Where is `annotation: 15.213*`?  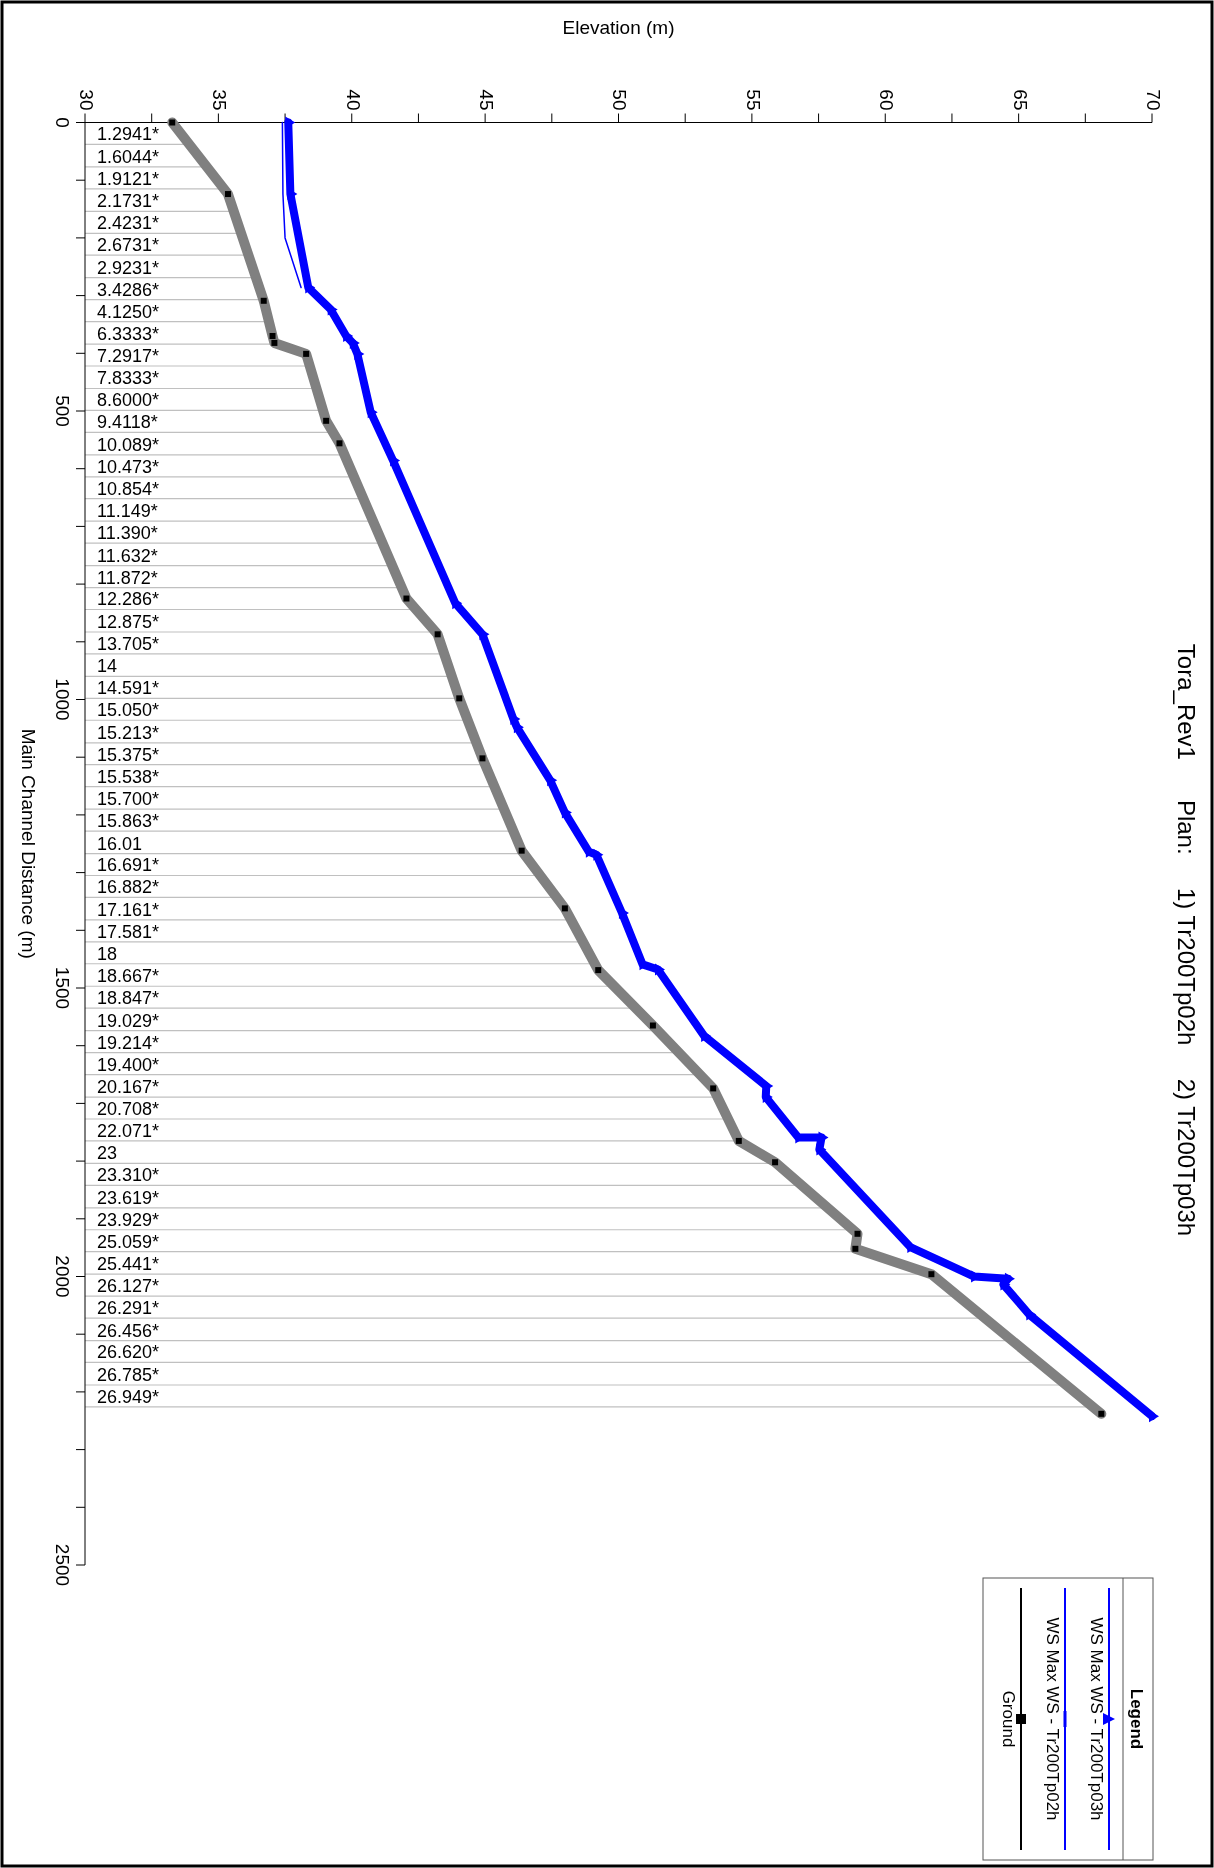
annotation: 15.213* is located at coordinates (128, 732).